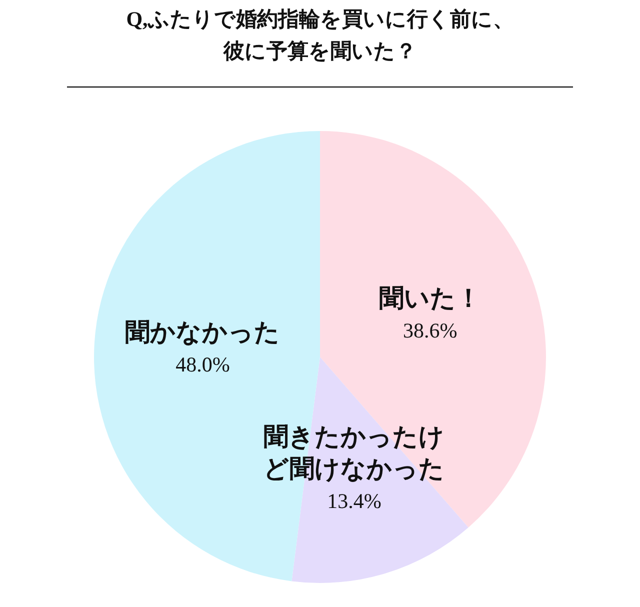  Describe the element at coordinates (202, 332) in the screenshot. I see `slice-label: 聞かなかった` at that location.